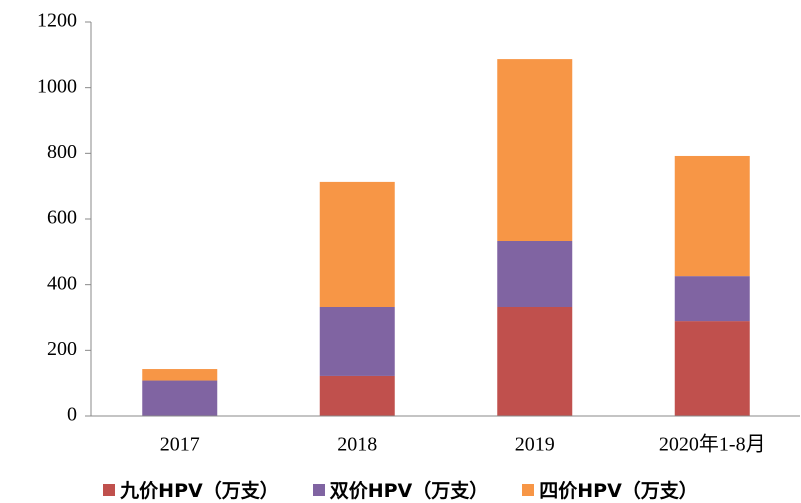 The width and height of the screenshot is (801, 503). I want to click on legend-label: 九价HPV（万支）, so click(199, 491).